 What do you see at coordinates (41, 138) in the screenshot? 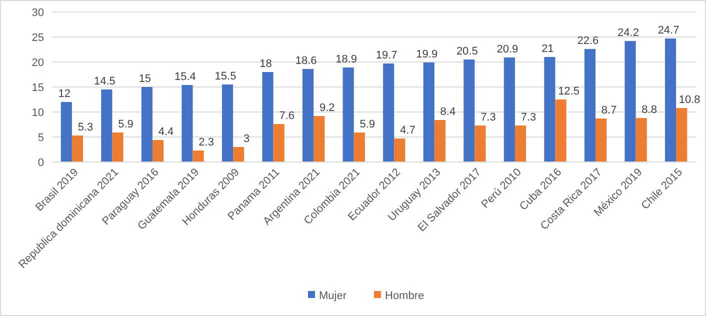
I see `y-tick-label: 5` at bounding box center [41, 138].